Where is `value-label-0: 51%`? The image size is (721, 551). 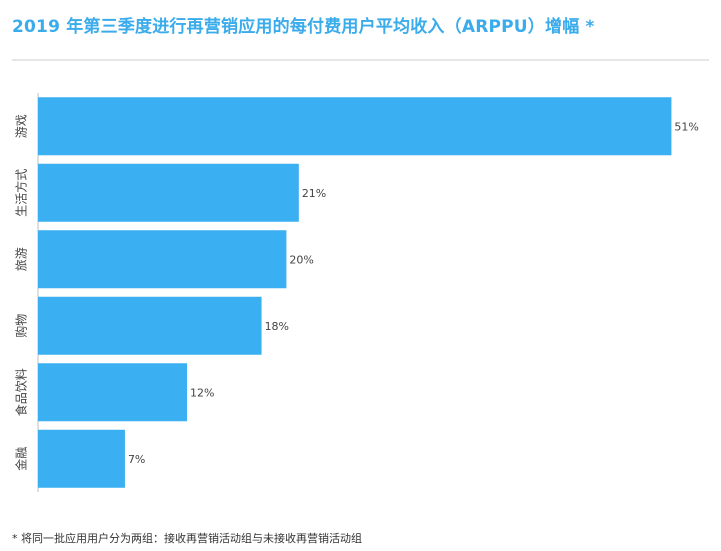
value-label-0: 51% is located at coordinates (686, 126).